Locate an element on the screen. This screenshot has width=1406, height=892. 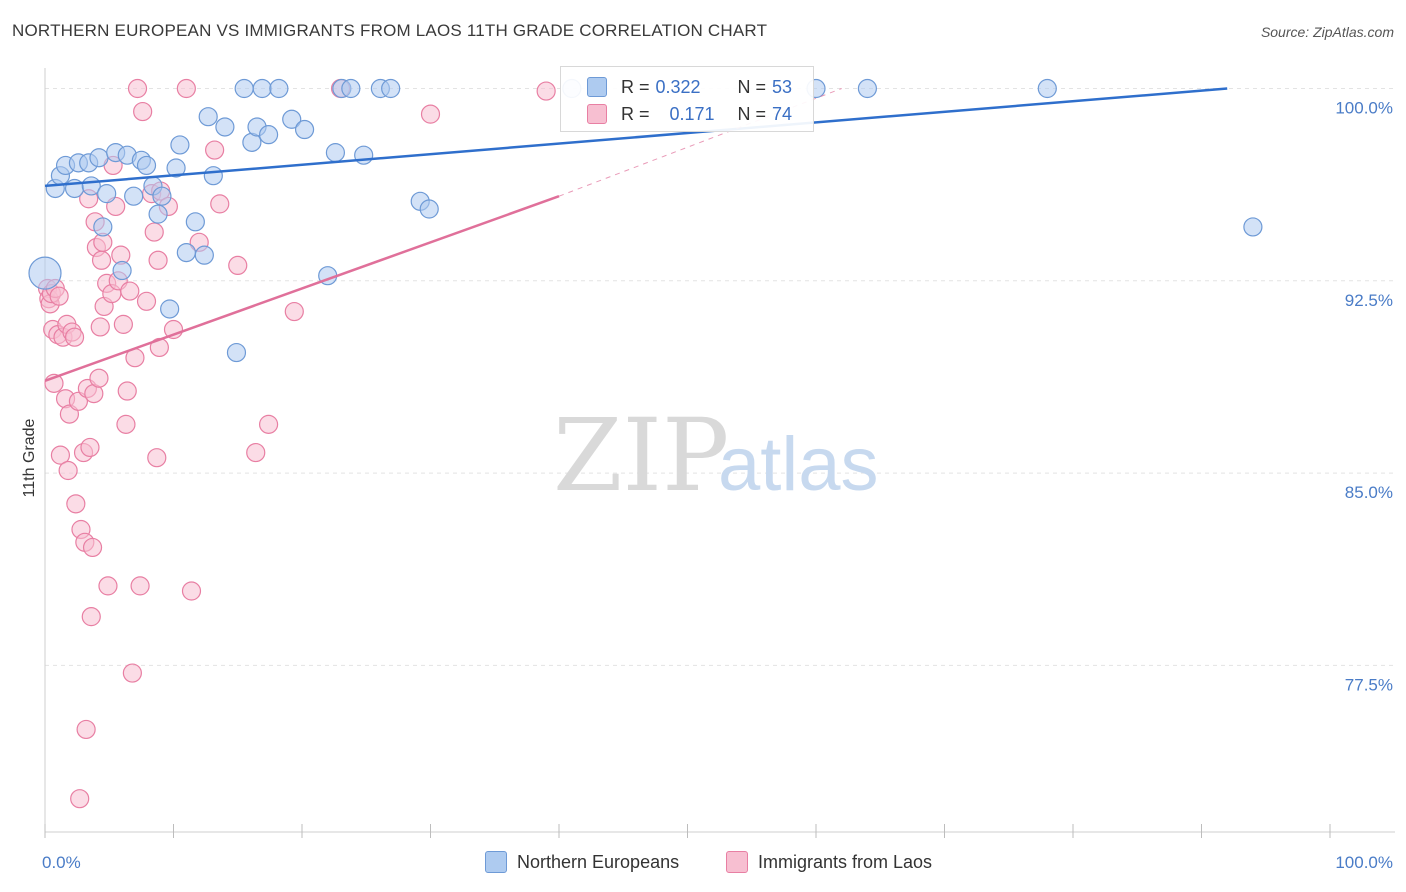
legend-row-northern-europeans: R = 0.322 N = 53 is located at coordinates (689, 87).